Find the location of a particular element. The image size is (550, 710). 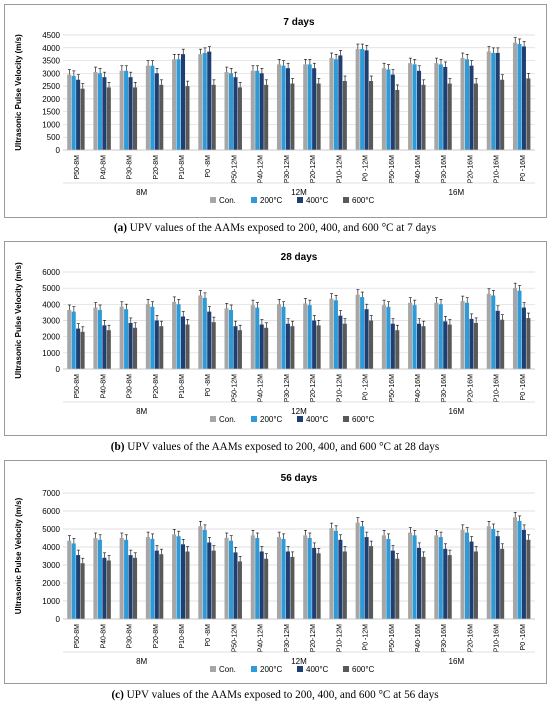

y-tick-label: 3000 is located at coordinates (51, 73).